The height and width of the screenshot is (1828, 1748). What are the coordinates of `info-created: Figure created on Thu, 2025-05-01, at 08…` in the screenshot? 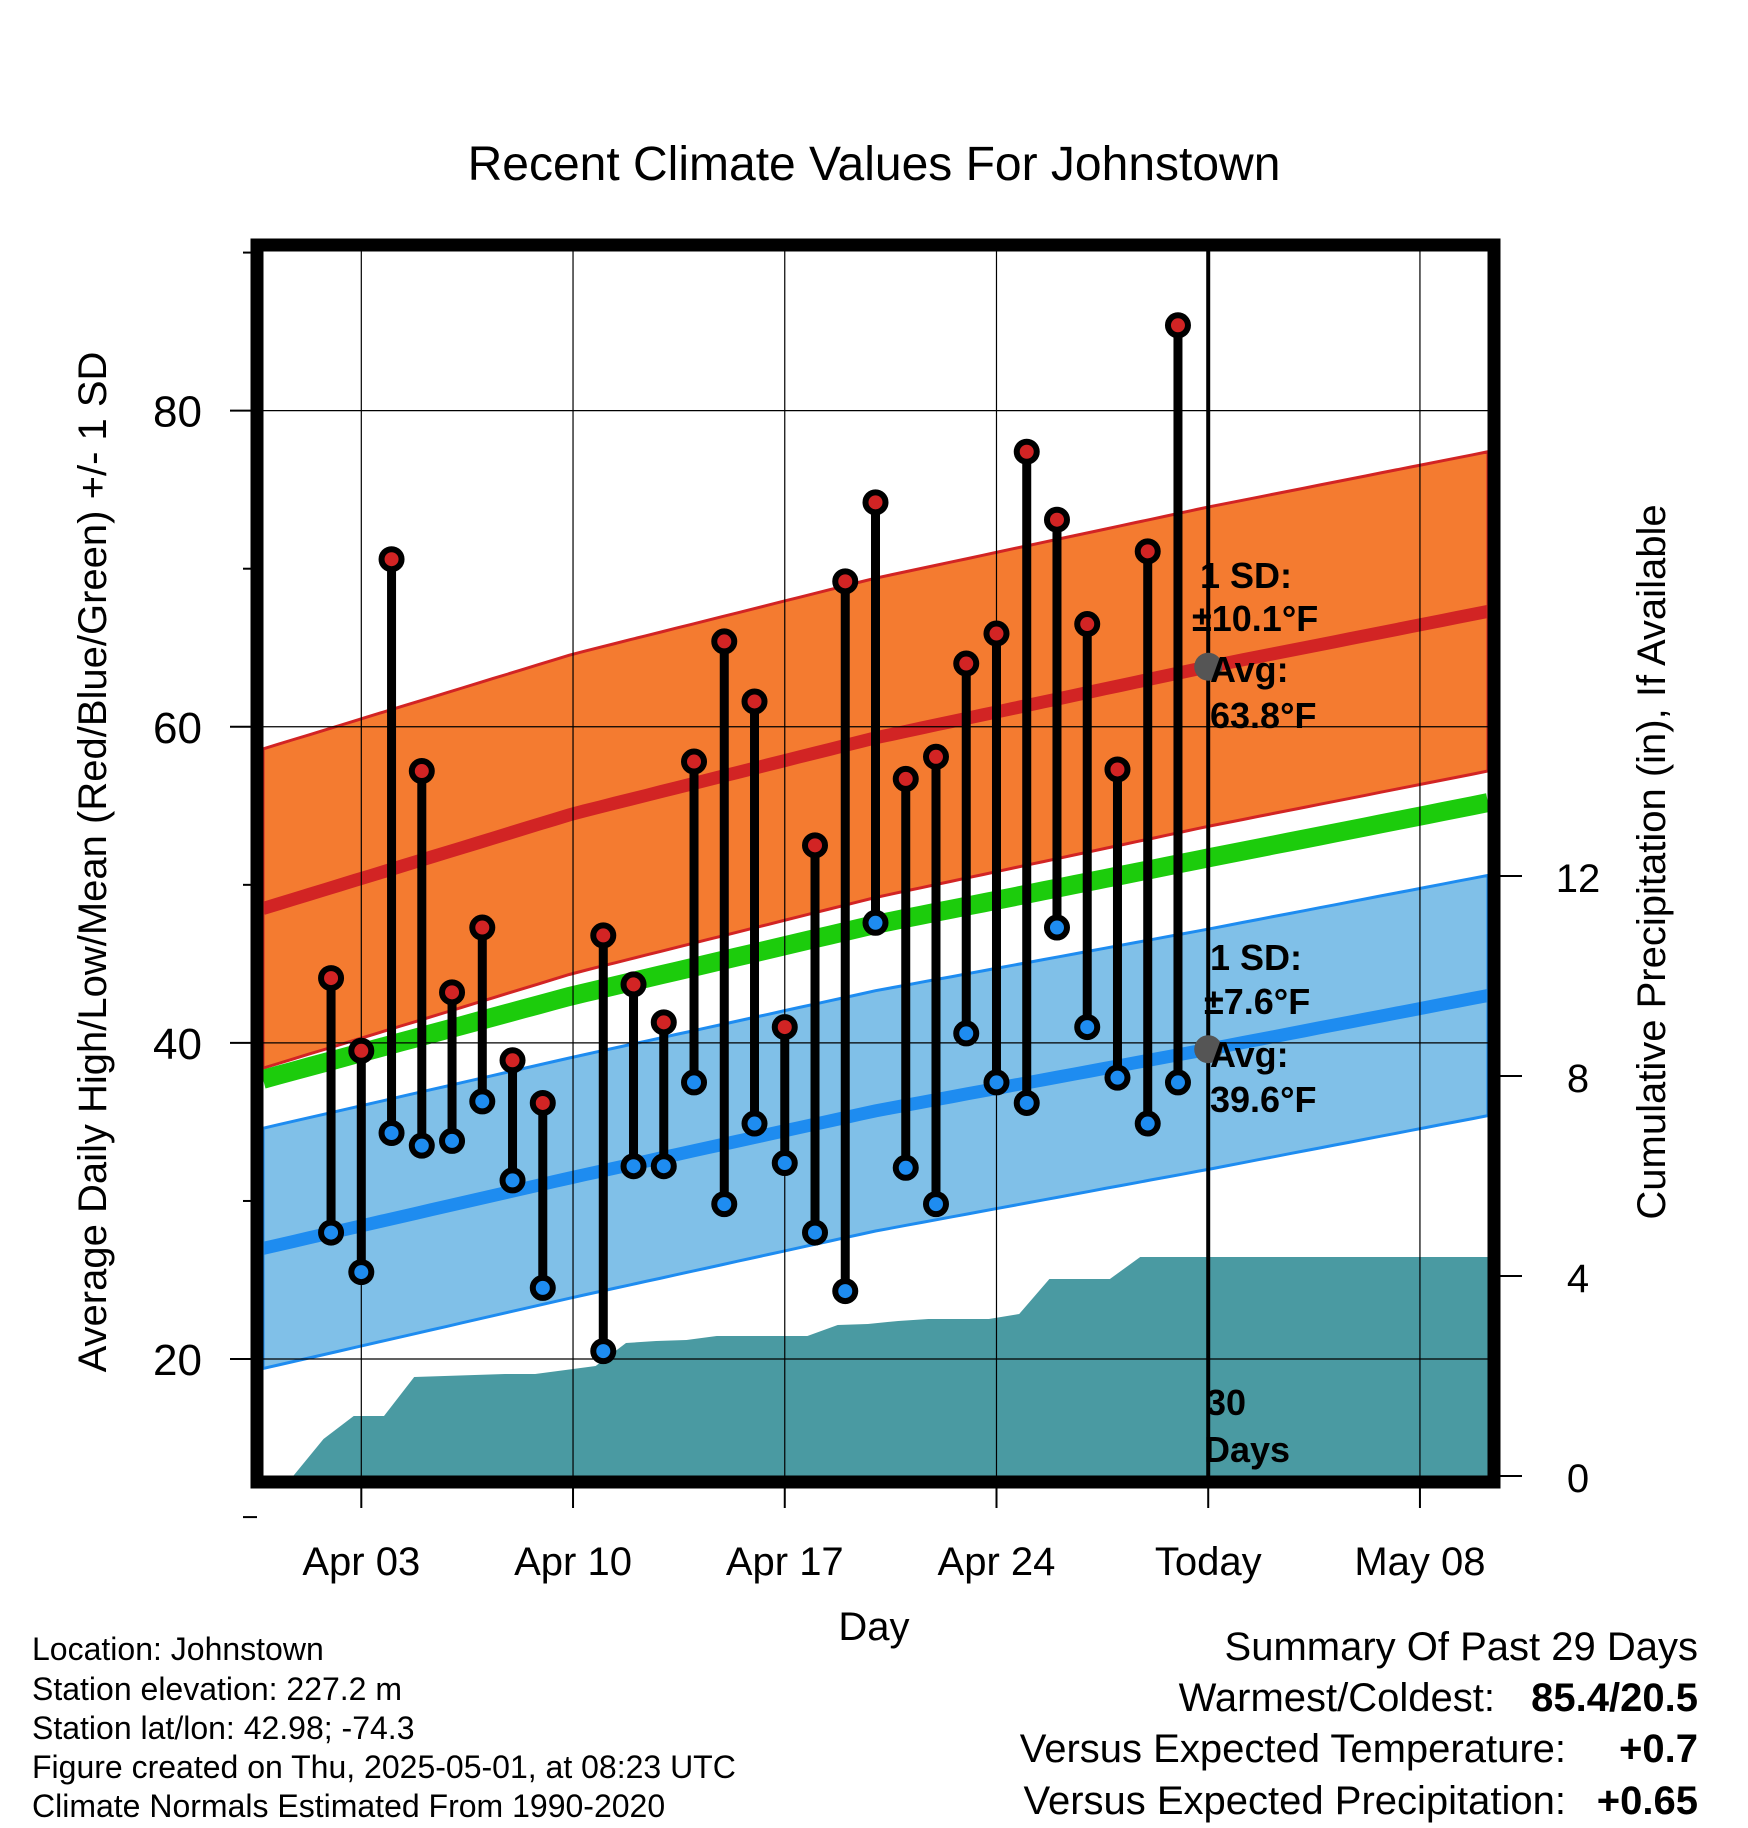 It's located at (384, 1767).